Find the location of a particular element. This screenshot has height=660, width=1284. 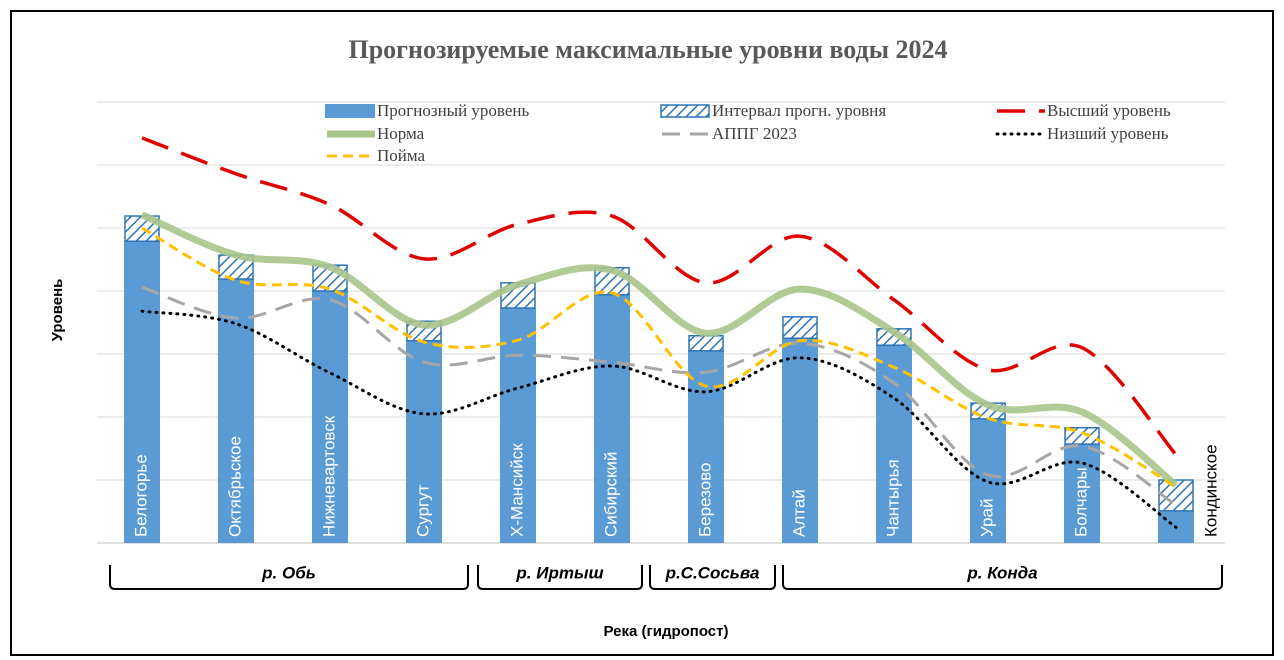

category-label: Чантырья is located at coordinates (892, 498).